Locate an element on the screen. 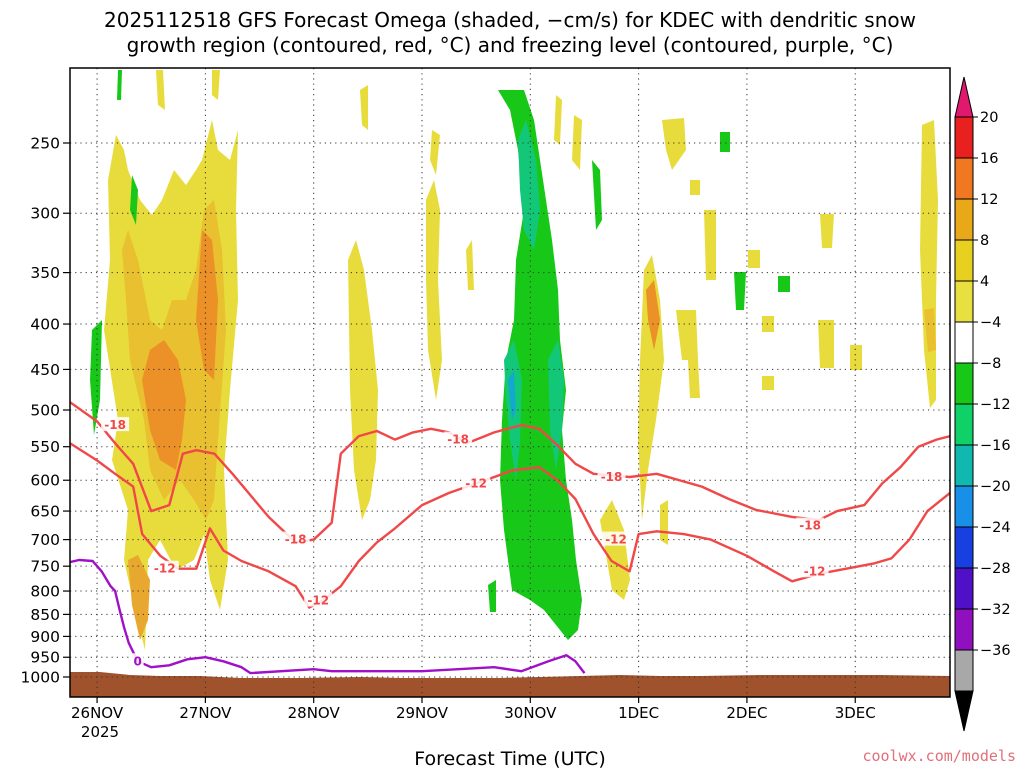 This screenshot has height=768, width=1024. colorbar-label: −28 is located at coordinates (995, 569).